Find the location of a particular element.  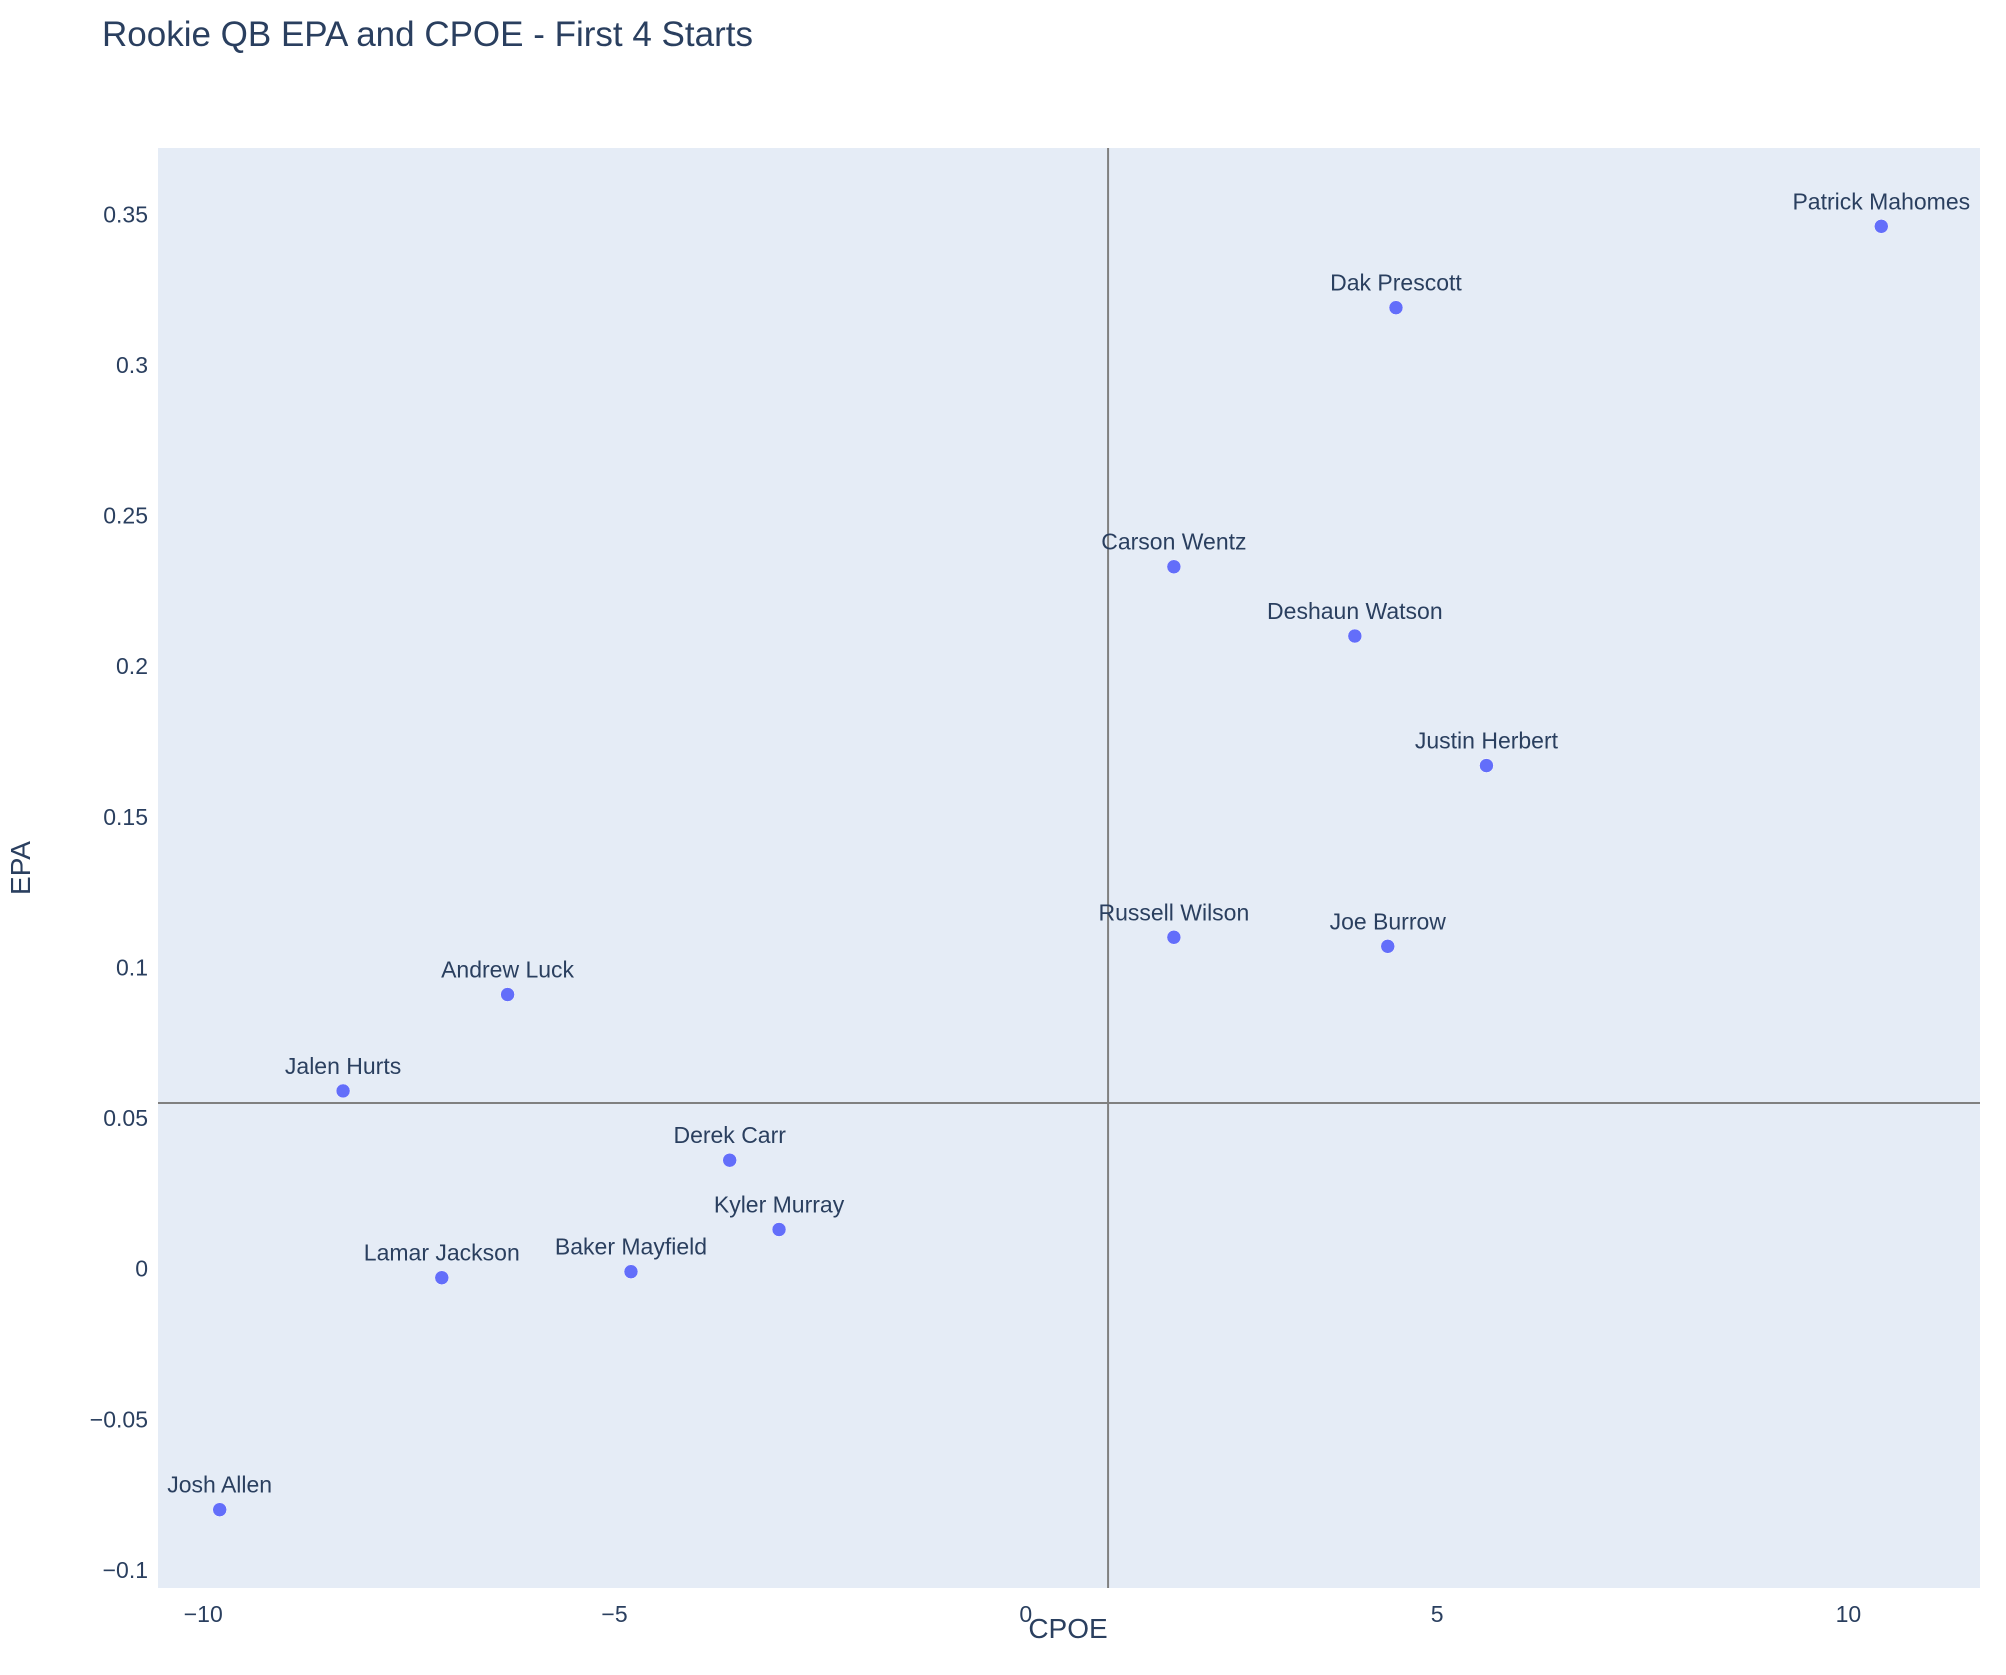

point-label: Deshaun Watson is located at coordinates (1355, 611).